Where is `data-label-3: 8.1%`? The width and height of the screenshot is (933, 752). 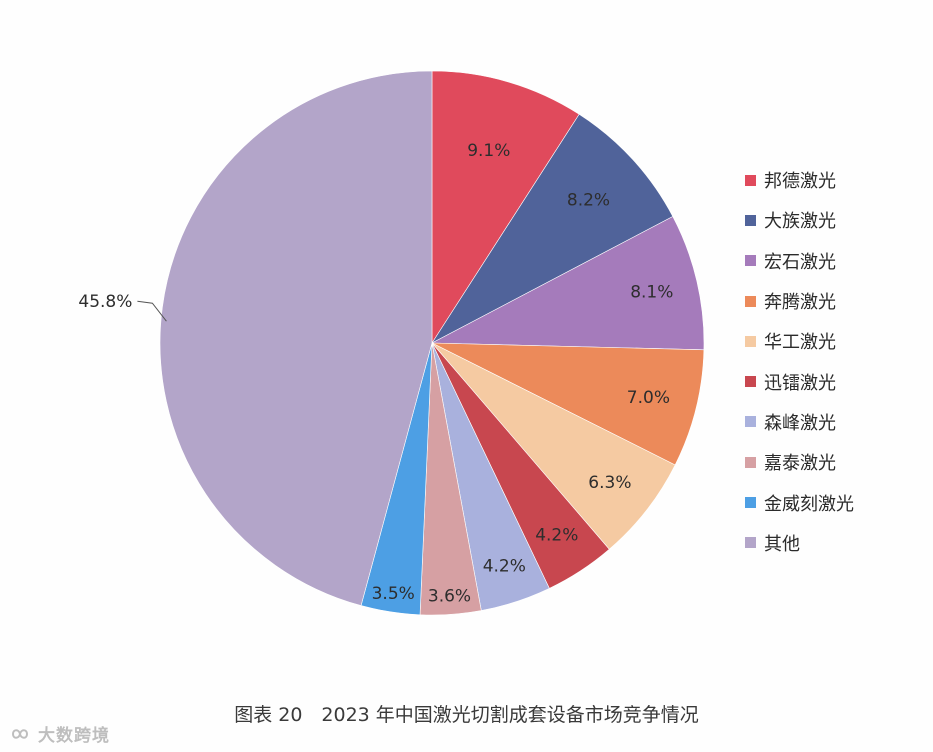 data-label-3: 8.1% is located at coordinates (651, 293).